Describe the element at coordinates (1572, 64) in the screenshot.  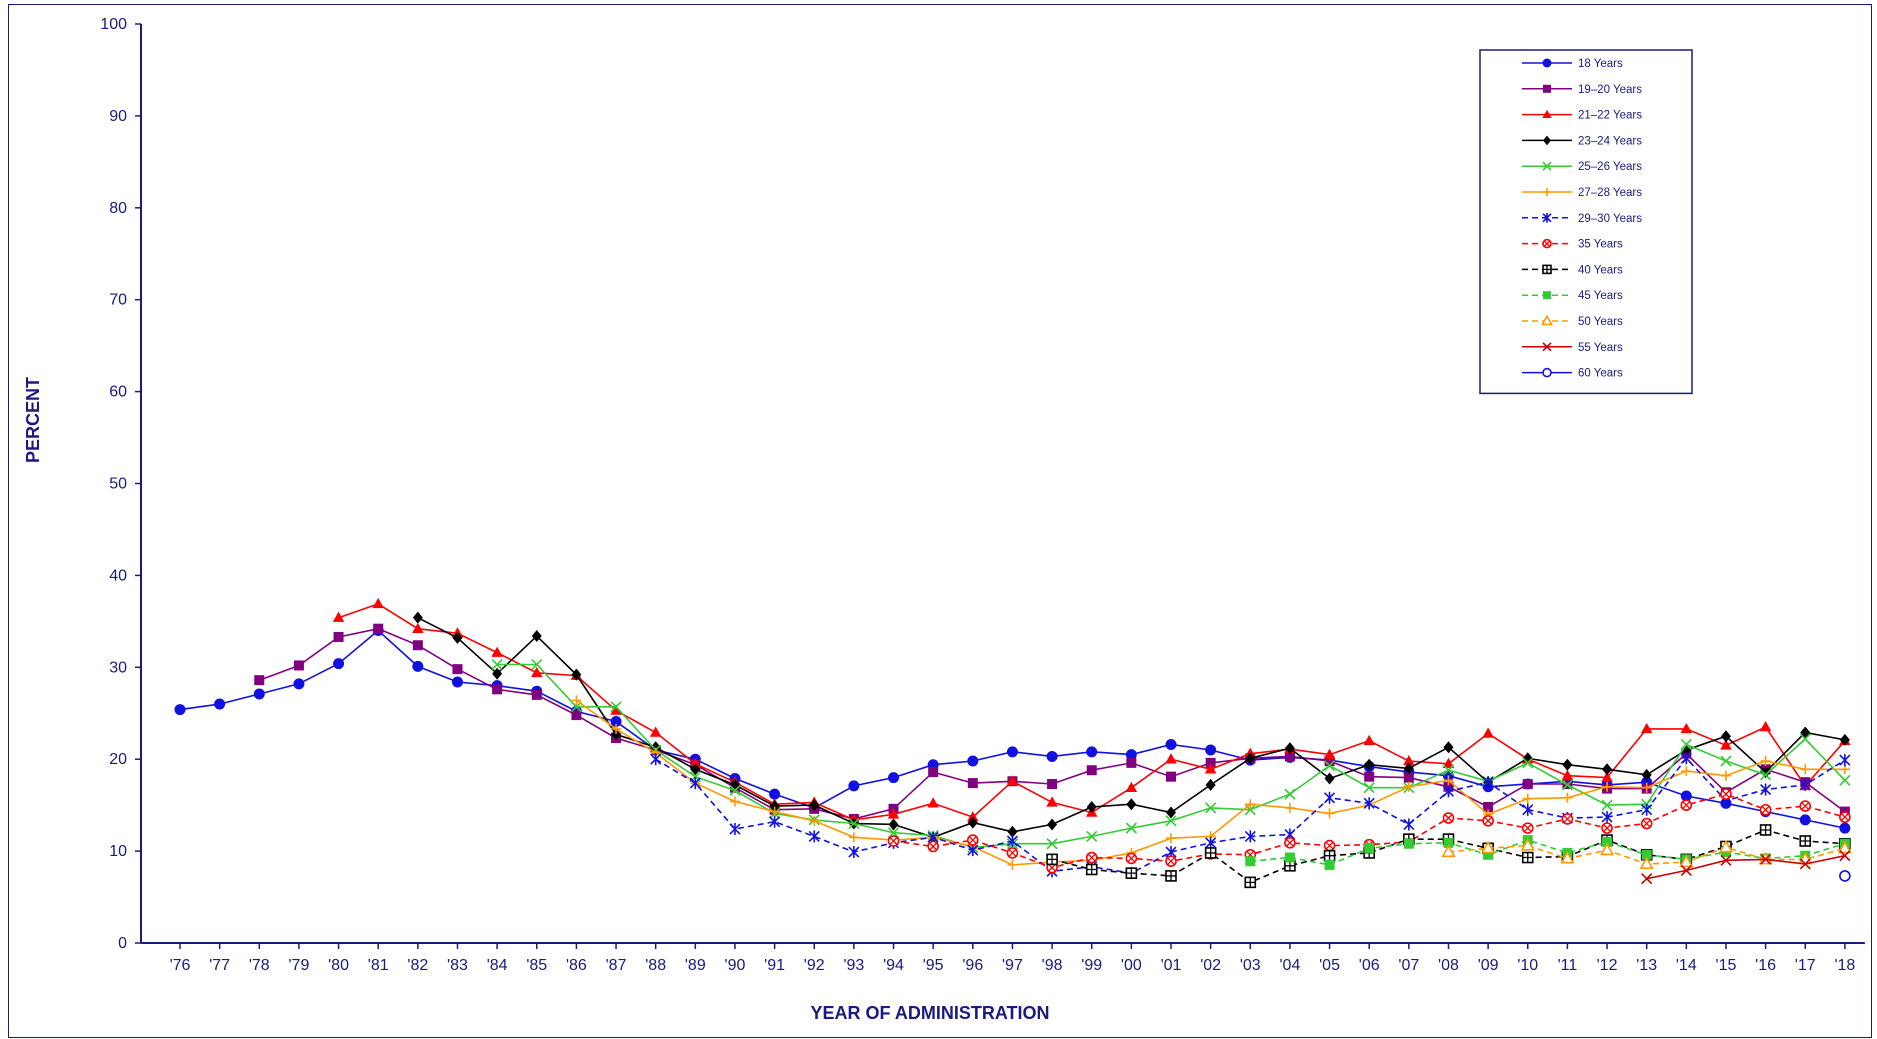
I see `legend-item: 18 Years` at that location.